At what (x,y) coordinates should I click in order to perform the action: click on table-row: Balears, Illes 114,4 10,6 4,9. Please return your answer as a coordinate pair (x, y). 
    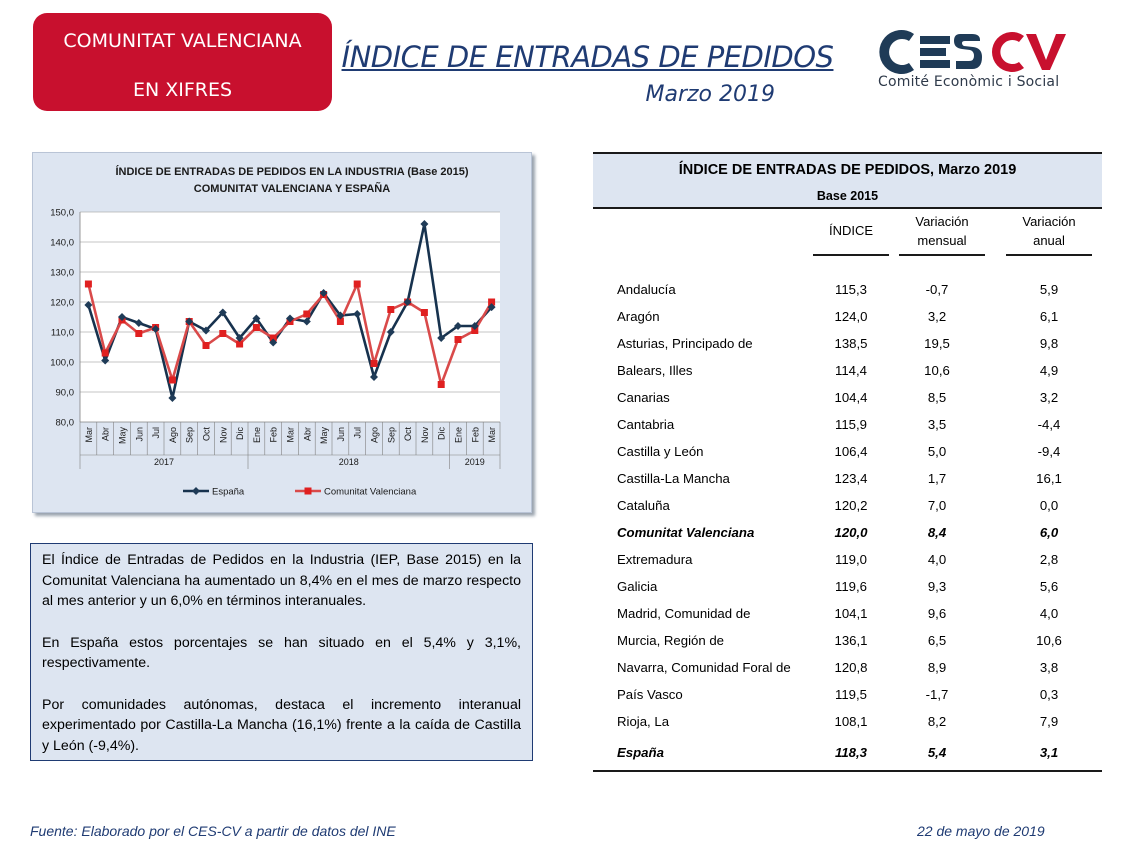
    Looking at the image, I should click on (847, 370).